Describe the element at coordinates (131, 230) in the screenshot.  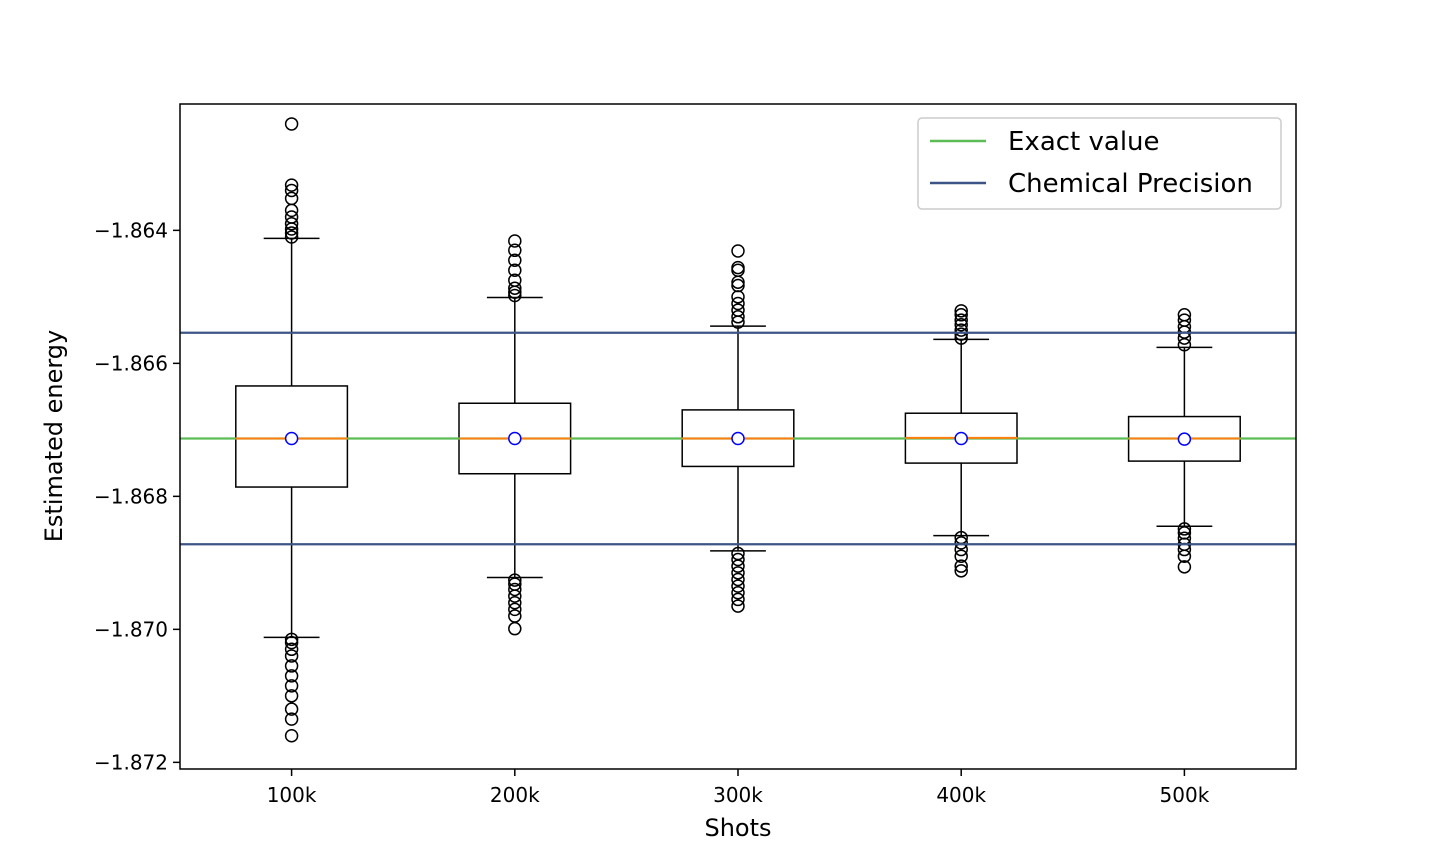
I see `y-tick-label: −1.864` at that location.